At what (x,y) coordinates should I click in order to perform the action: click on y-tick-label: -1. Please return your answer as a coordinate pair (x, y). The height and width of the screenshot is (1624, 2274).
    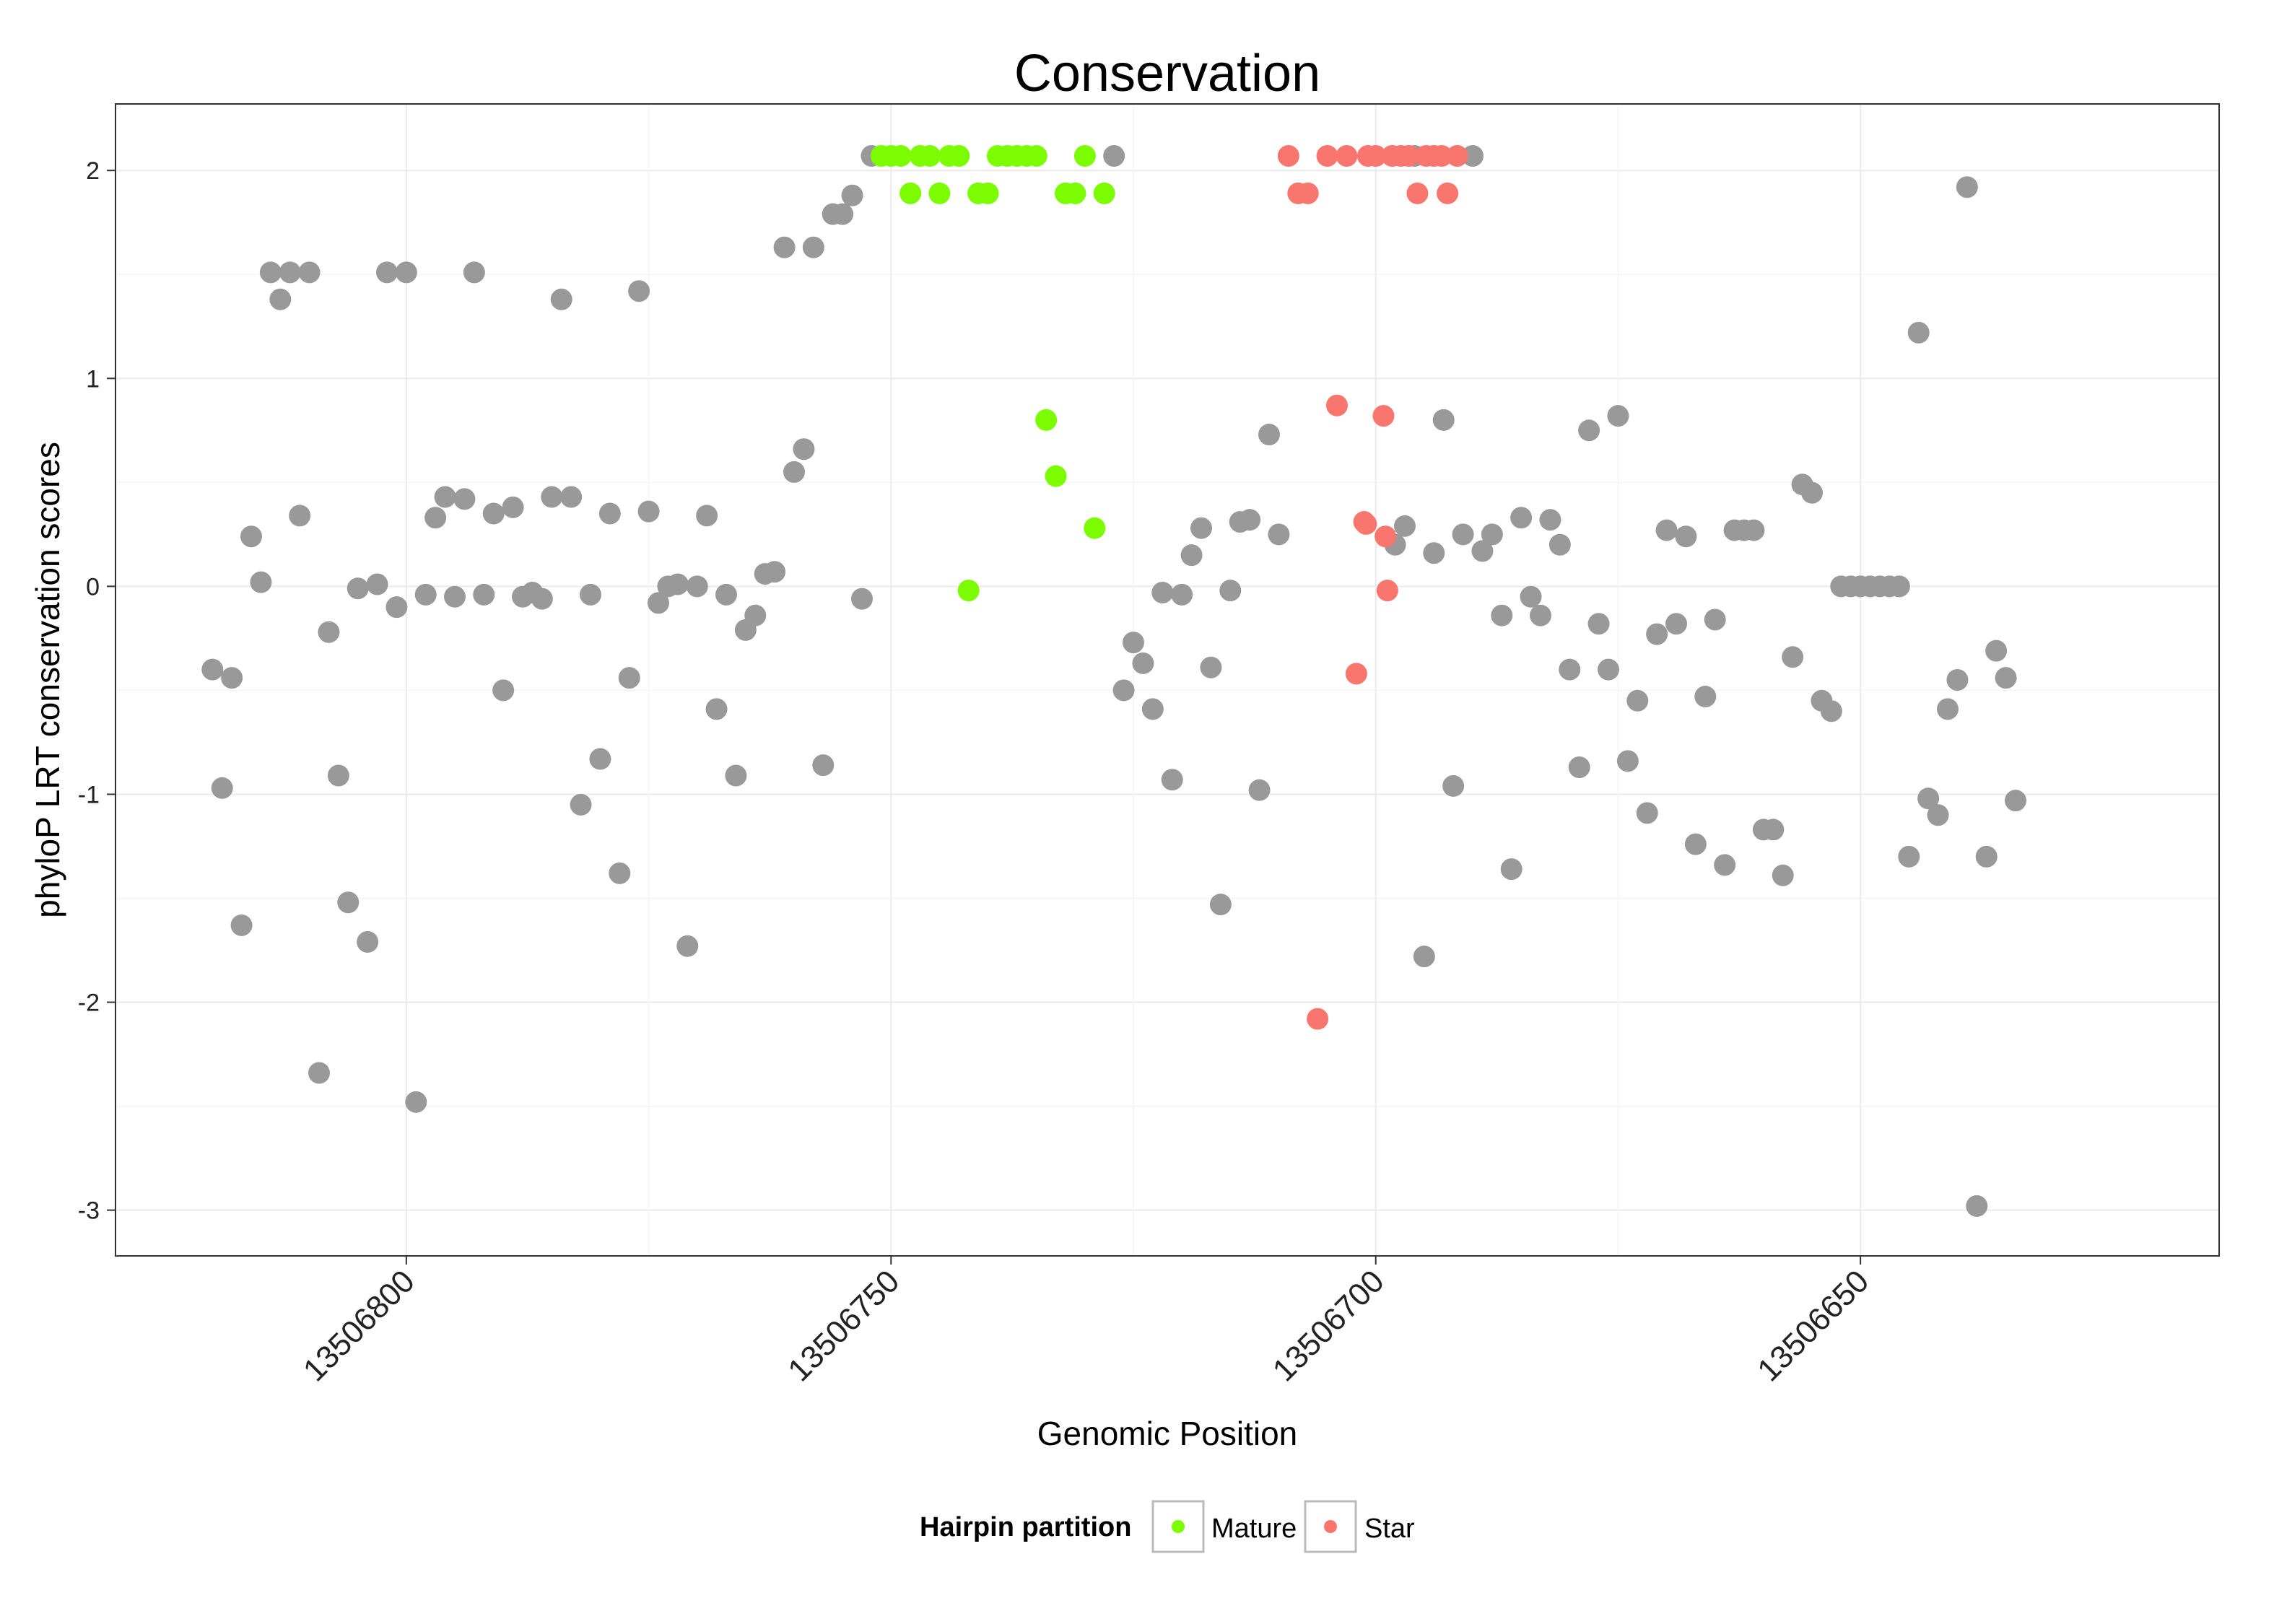
    Looking at the image, I should click on (89, 794).